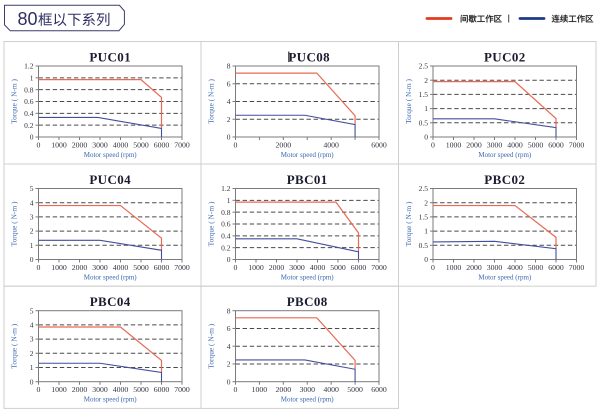  Describe the element at coordinates (307, 179) in the screenshot. I see `svg-text: PBC01` at that location.